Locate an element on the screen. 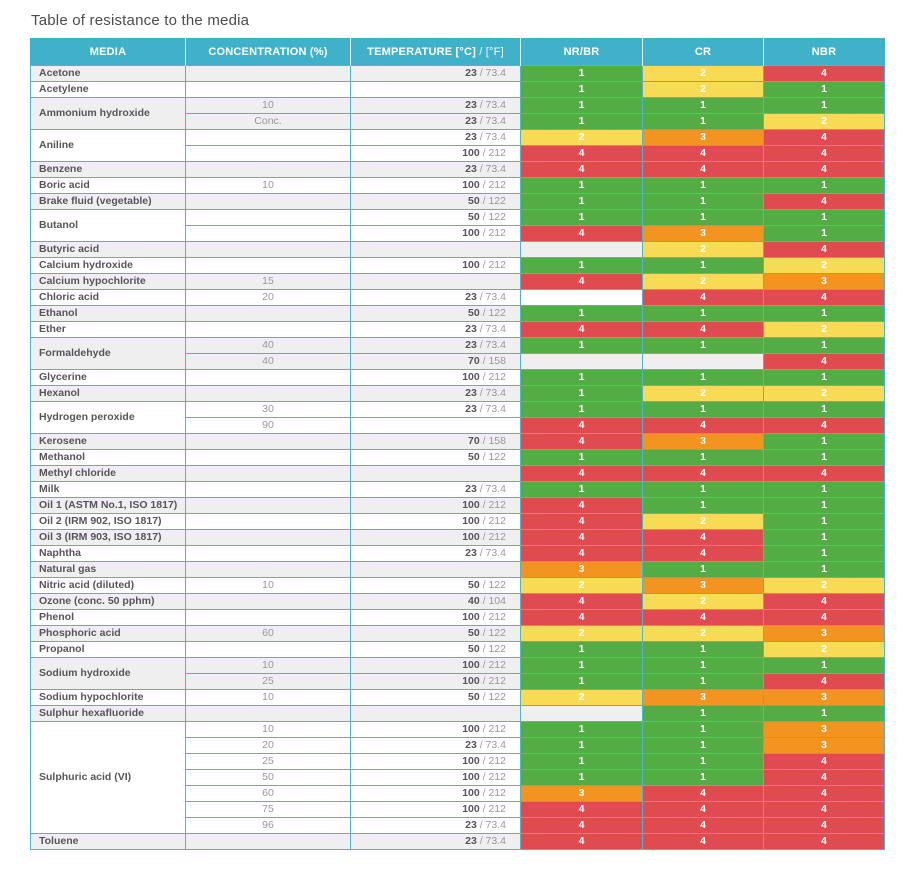  media-cell: Toluene is located at coordinates (108, 841).